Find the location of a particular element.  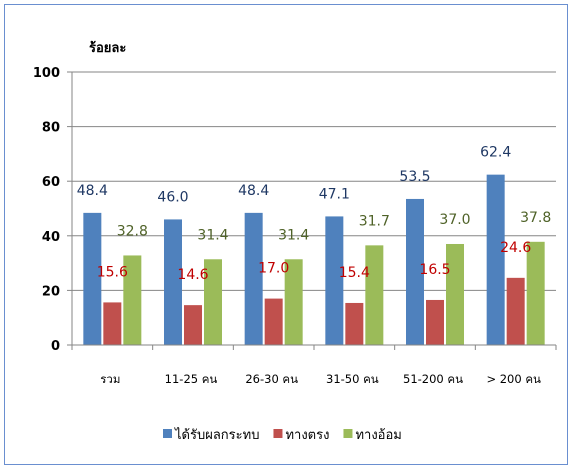

y-tick-label: 80 is located at coordinates (51, 128).